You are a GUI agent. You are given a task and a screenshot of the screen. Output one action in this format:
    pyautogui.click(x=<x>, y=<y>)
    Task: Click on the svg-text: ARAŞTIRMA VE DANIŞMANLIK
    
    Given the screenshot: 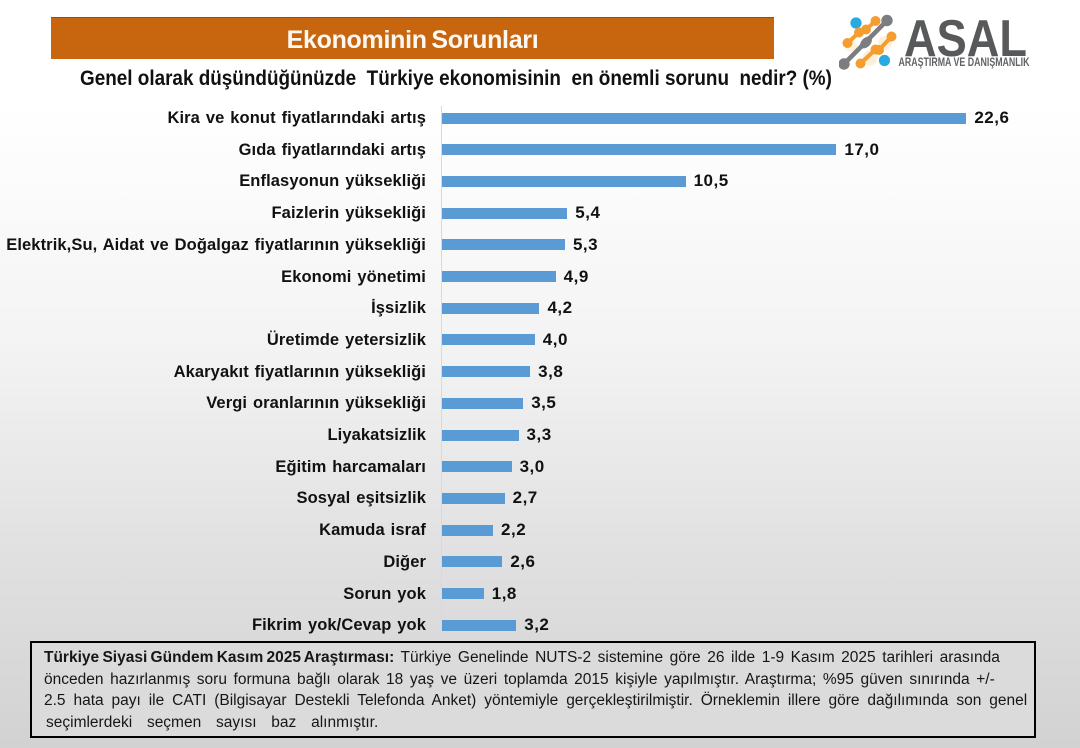 What is the action you would take?
    pyautogui.click(x=965, y=63)
    